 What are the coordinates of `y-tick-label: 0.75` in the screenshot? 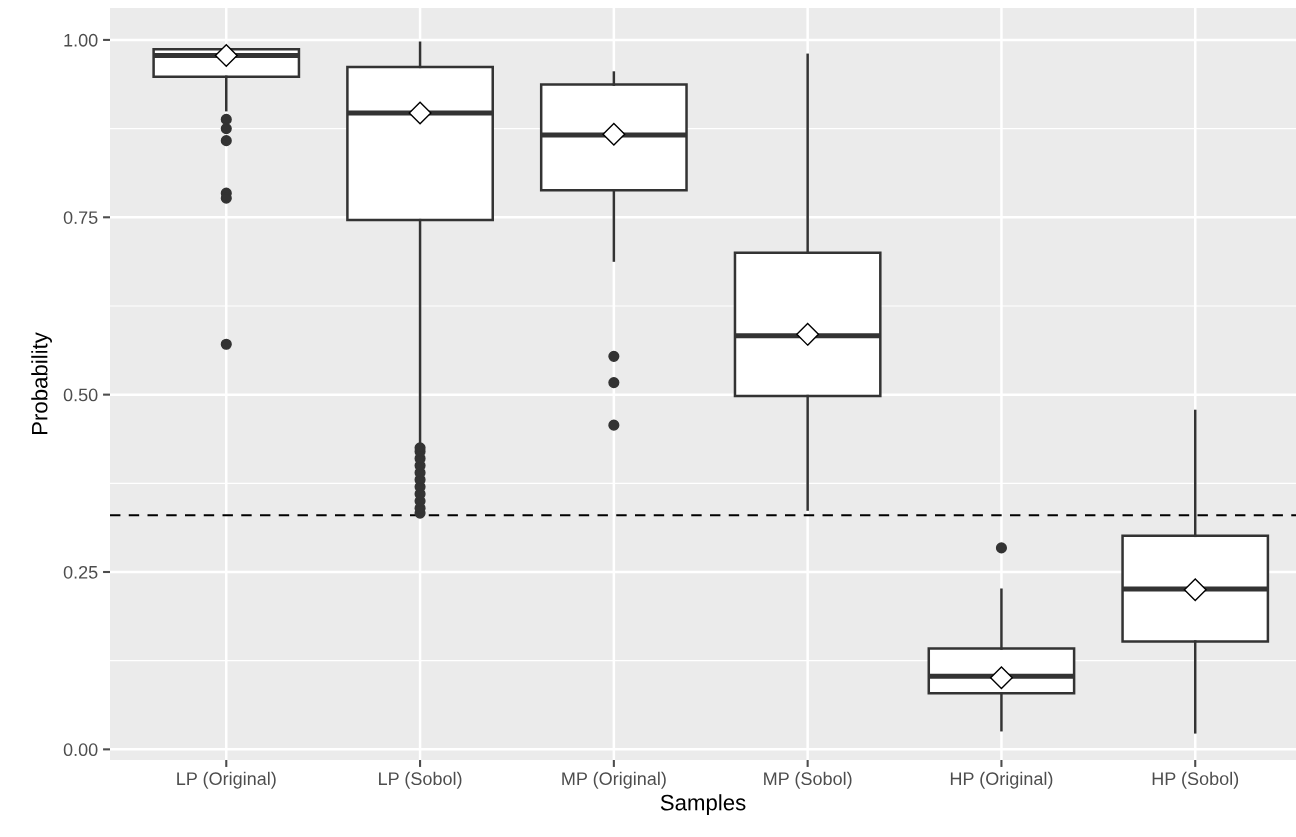 It's located at (80, 217).